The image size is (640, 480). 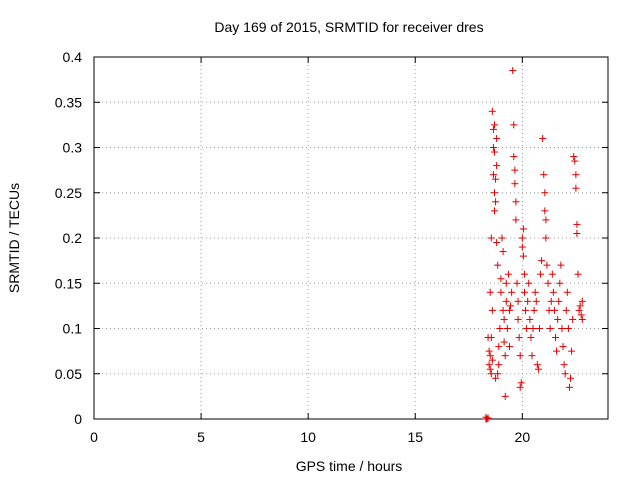 What do you see at coordinates (68, 283) in the screenshot?
I see `y-tick-label: 0.15` at bounding box center [68, 283].